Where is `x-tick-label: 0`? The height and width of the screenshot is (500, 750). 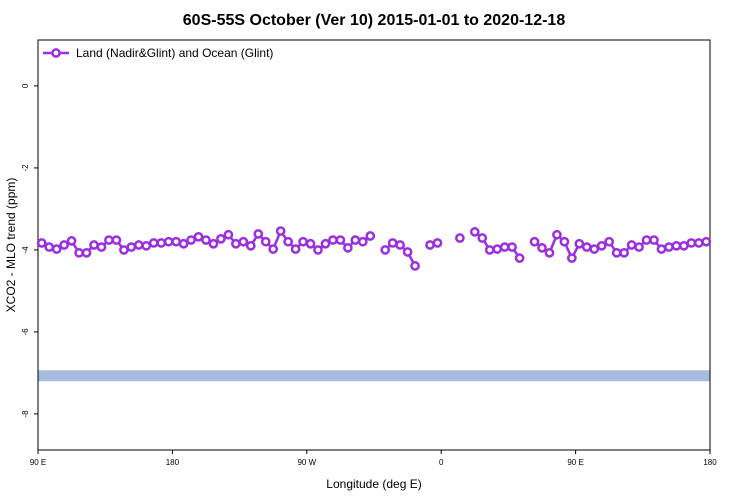
x-tick-label: 0 is located at coordinates (441, 462).